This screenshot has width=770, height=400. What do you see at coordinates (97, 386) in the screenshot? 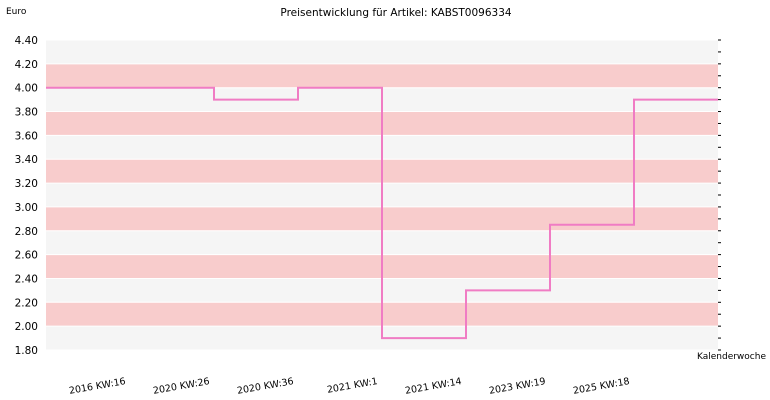
I see `x-tick-label: 2016 KW:16` at bounding box center [97, 386].